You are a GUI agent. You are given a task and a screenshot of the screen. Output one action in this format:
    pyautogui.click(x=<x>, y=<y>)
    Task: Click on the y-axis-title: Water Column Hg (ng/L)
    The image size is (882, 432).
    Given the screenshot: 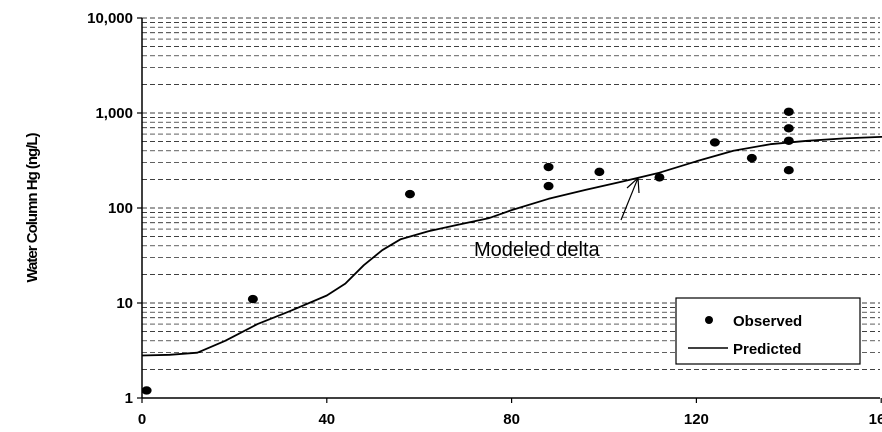 What is the action you would take?
    pyautogui.click(x=32, y=207)
    